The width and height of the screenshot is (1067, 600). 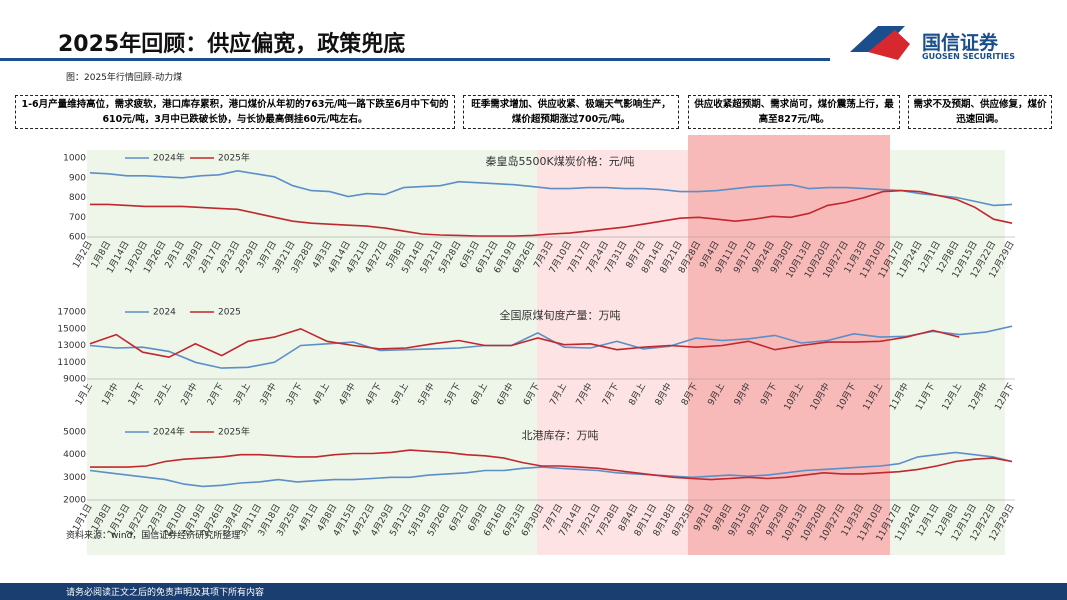 I want to click on y-tick-label: 2000, so click(x=74, y=501).